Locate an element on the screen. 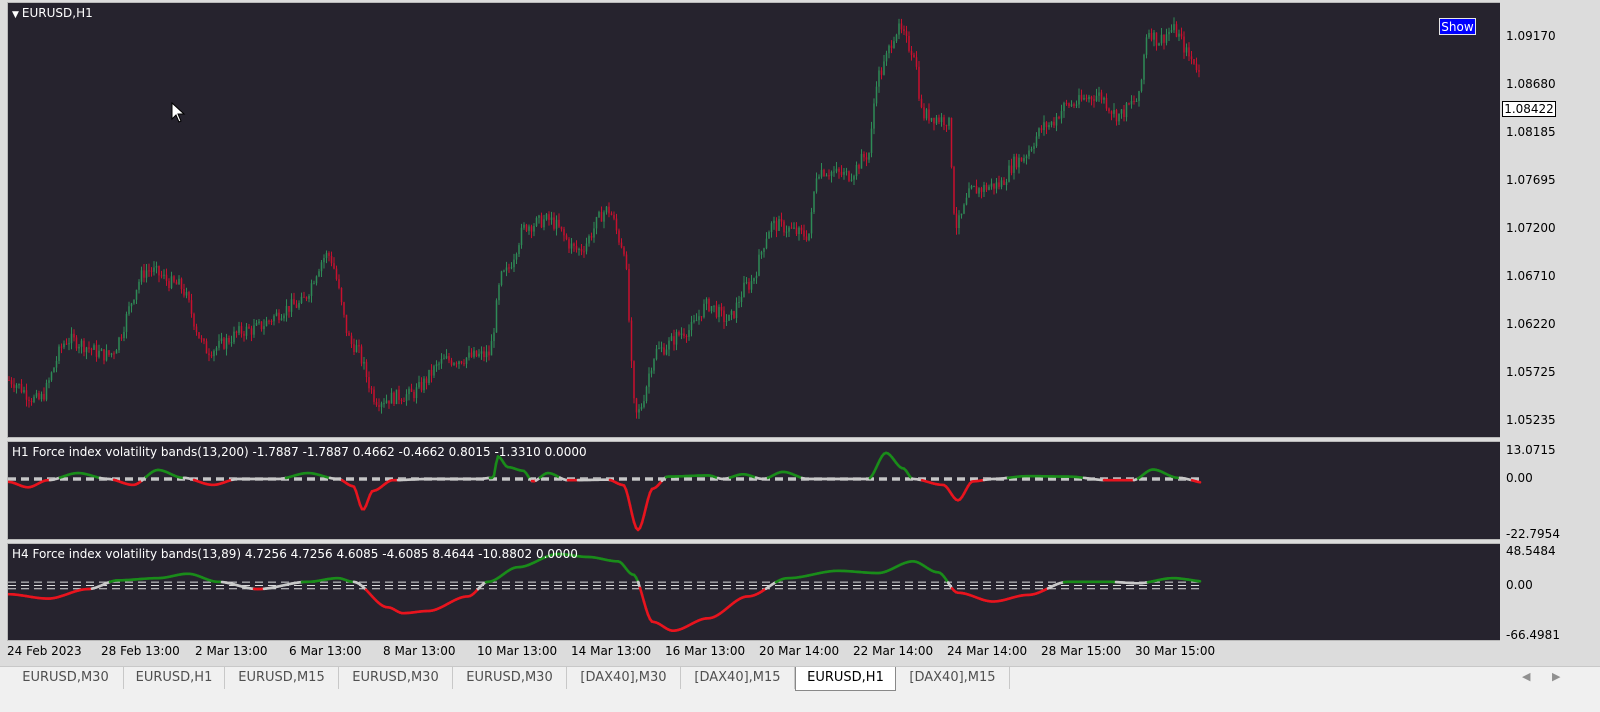 The width and height of the screenshot is (1600, 712). tab-eurusd-h1: EURUSD,H1 is located at coordinates (174, 678).